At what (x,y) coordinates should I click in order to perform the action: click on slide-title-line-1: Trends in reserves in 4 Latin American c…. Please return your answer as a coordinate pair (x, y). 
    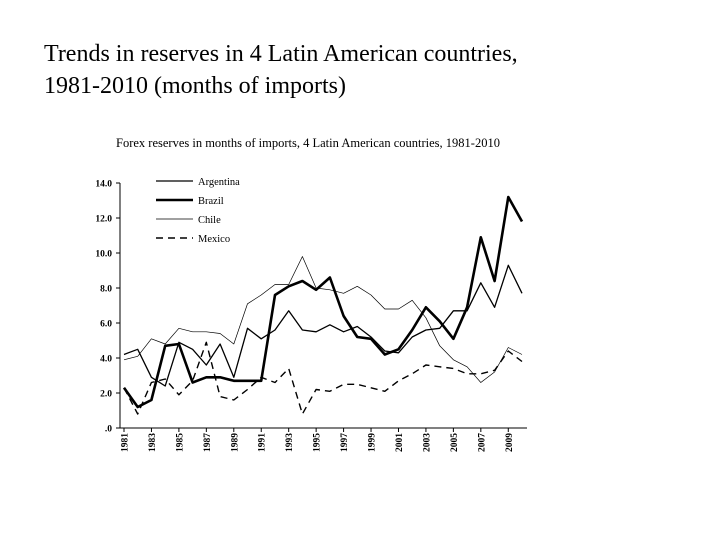
    Looking at the image, I should click on (281, 54).